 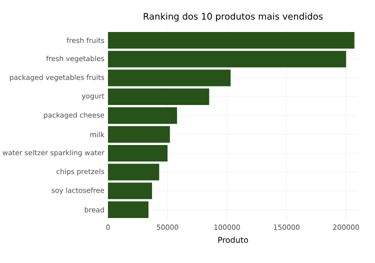 What do you see at coordinates (233, 239) in the screenshot?
I see `x-axis-title: Produto` at bounding box center [233, 239].